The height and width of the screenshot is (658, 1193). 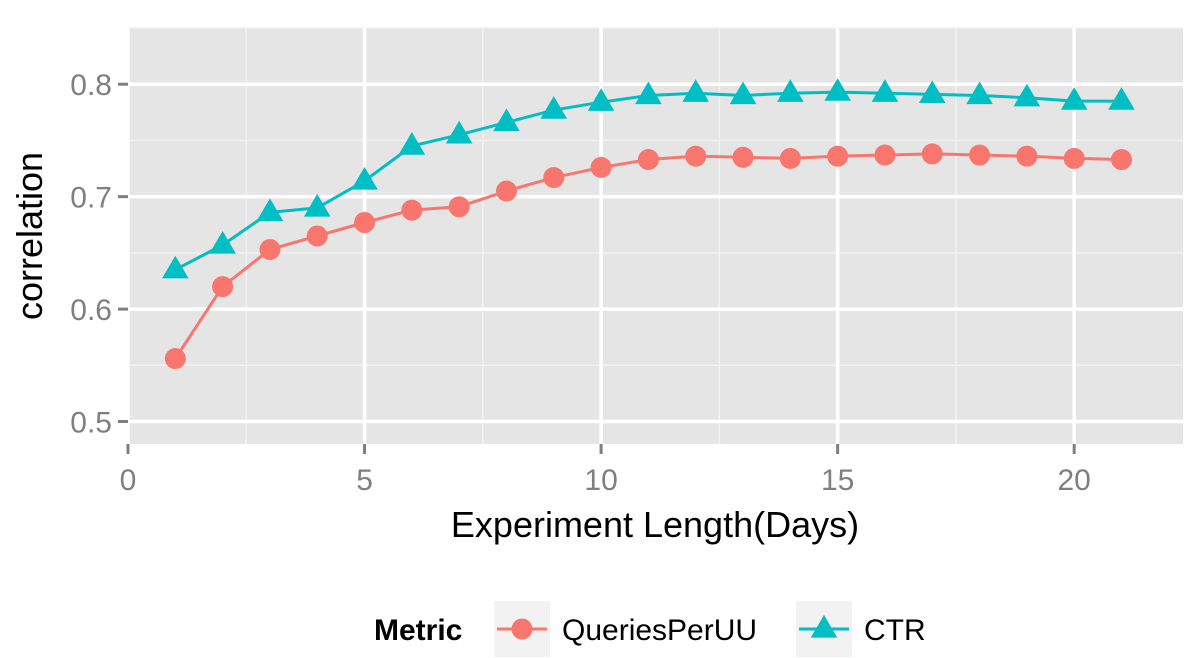 What do you see at coordinates (128, 480) in the screenshot?
I see `x-tick-label: 0` at bounding box center [128, 480].